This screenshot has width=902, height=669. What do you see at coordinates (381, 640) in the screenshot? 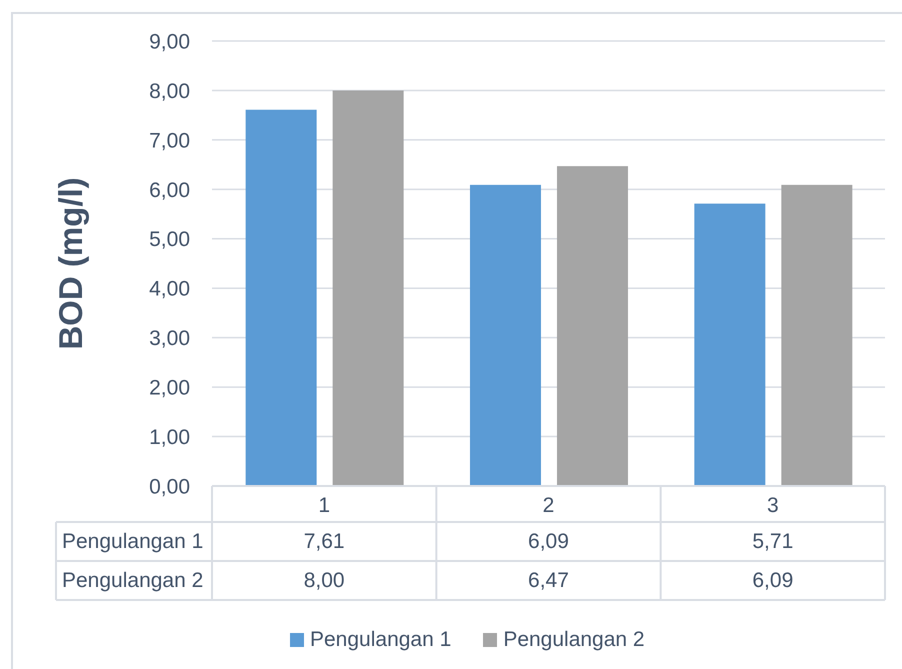
I see `legend-label: Pengulangan 1` at bounding box center [381, 640].